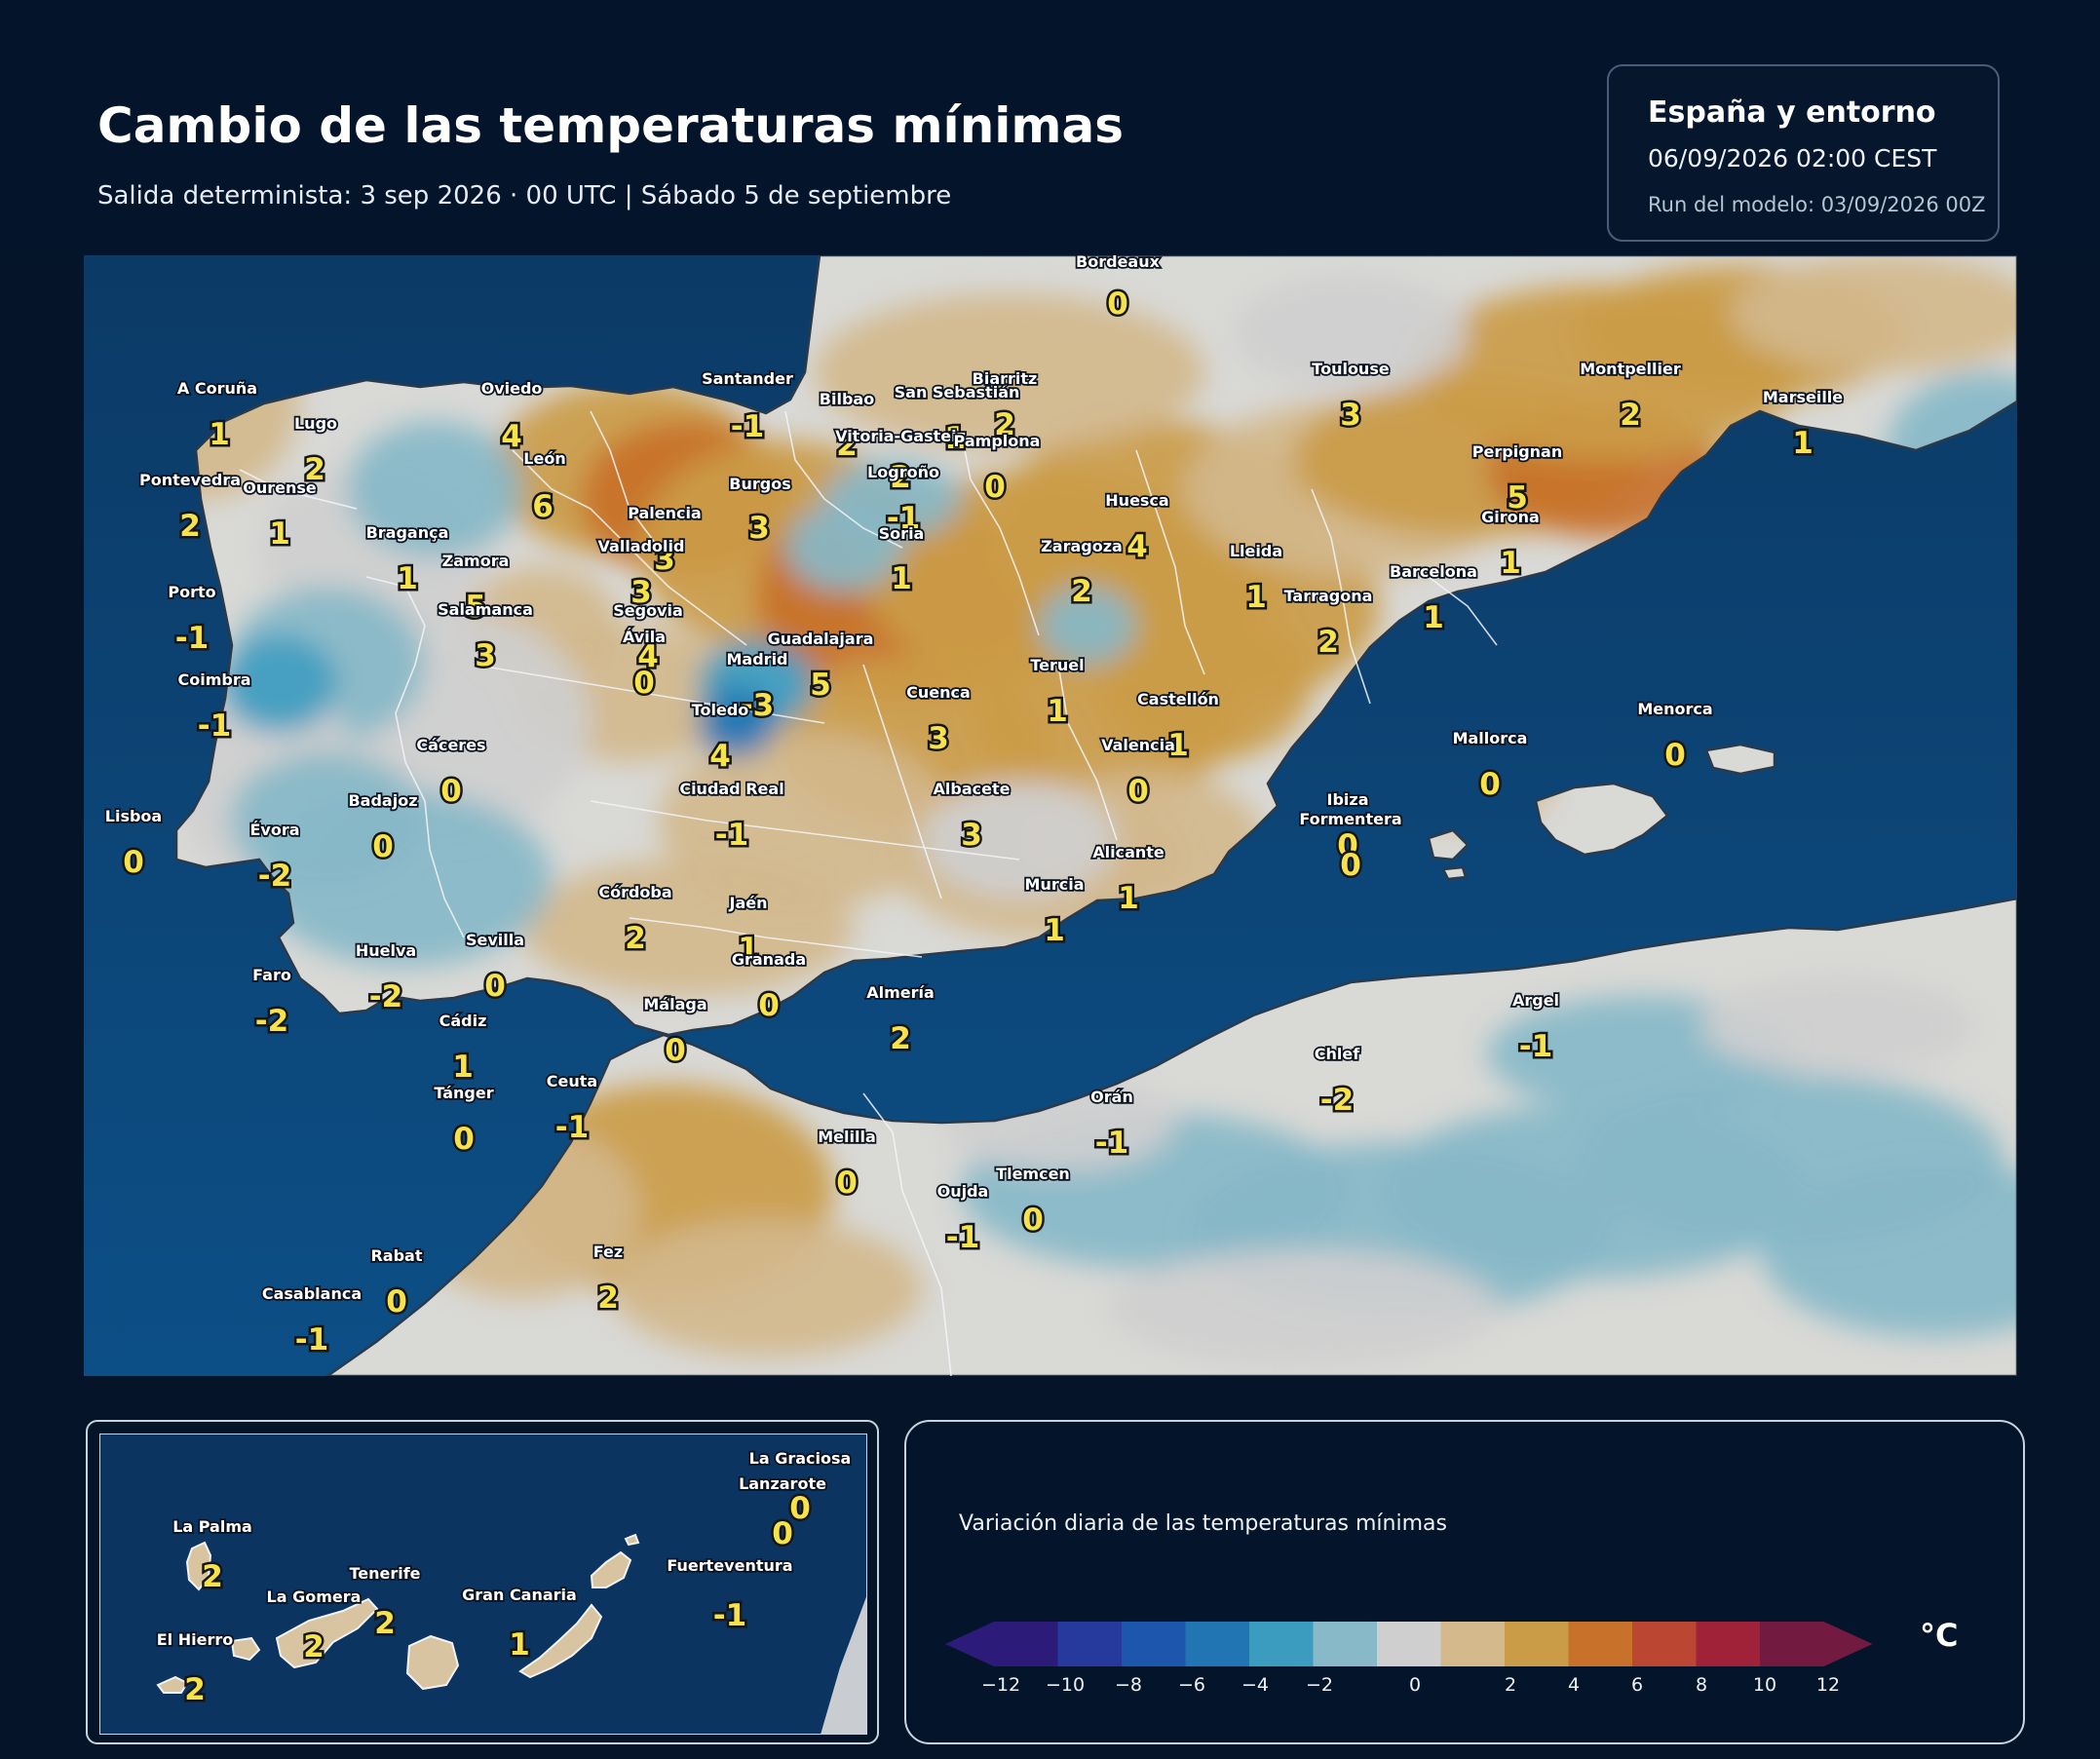  I want to click on city-temp-change: 0, so click(995, 487).